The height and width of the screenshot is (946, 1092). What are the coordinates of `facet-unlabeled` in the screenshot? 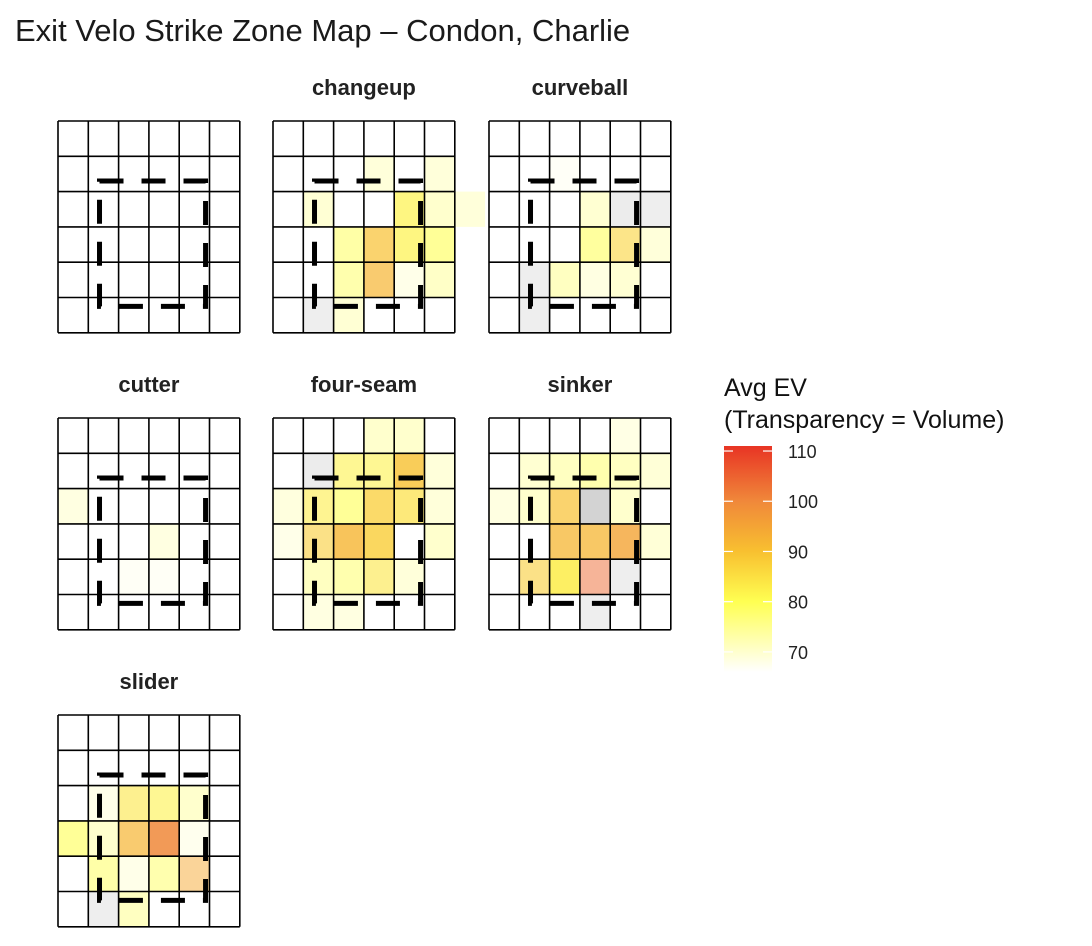 It's located at (149, 227).